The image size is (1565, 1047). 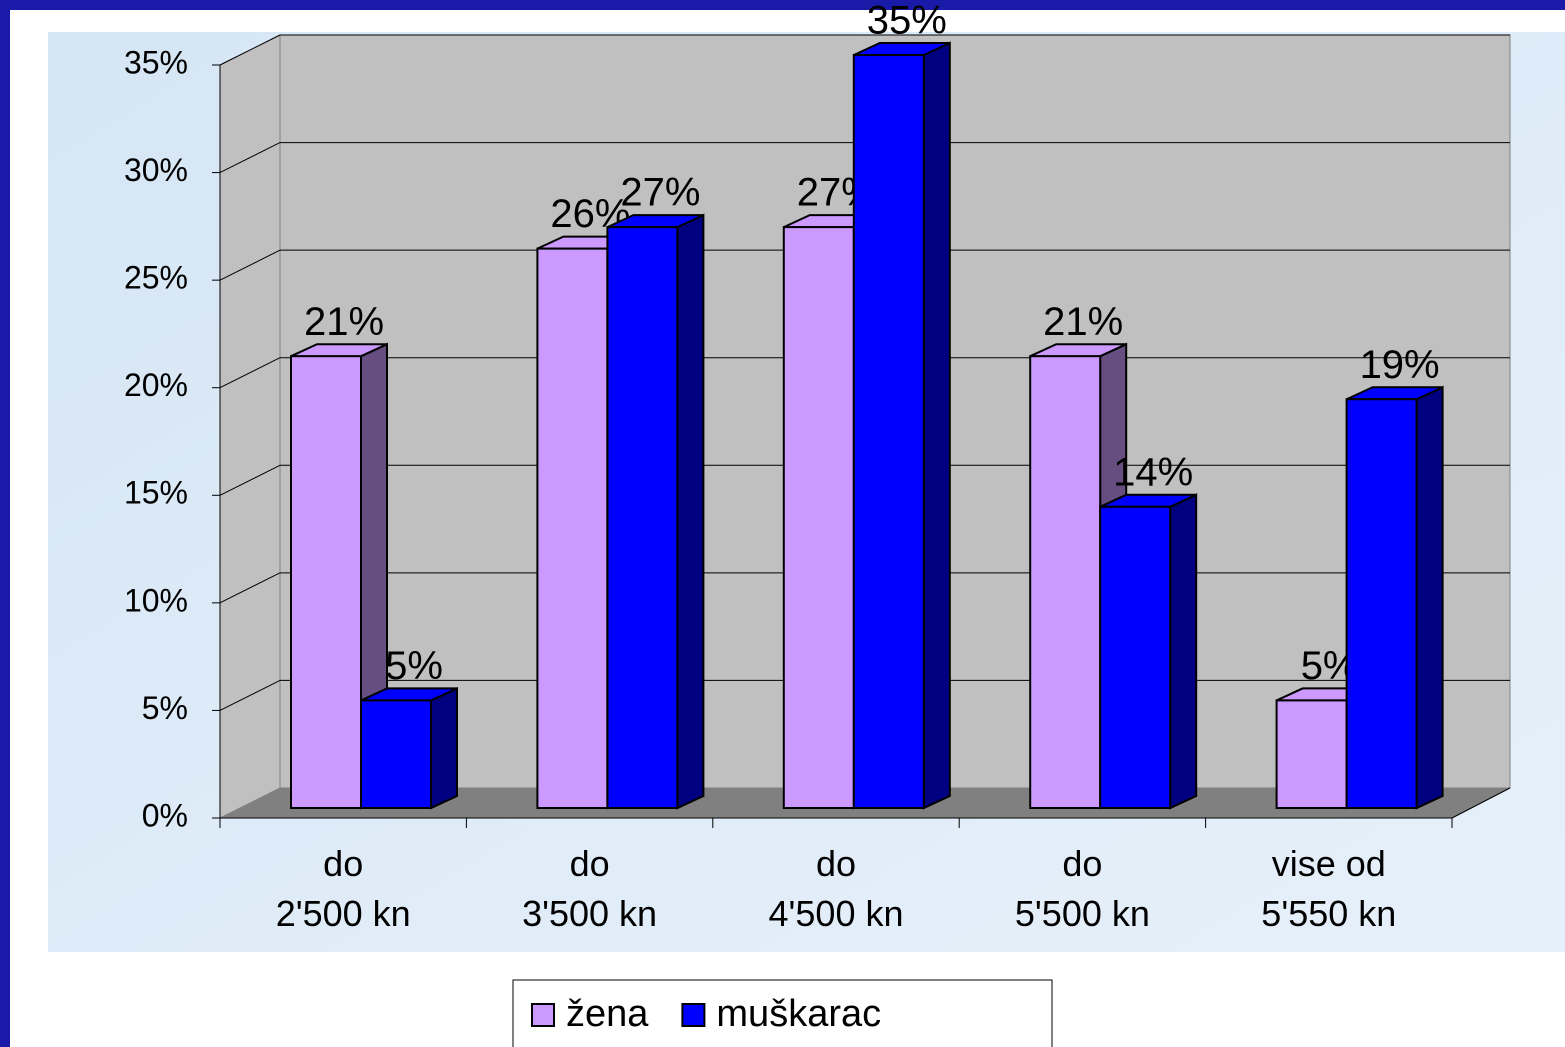 What do you see at coordinates (798, 1014) in the screenshot?
I see `legend-label: muškarac` at bounding box center [798, 1014].